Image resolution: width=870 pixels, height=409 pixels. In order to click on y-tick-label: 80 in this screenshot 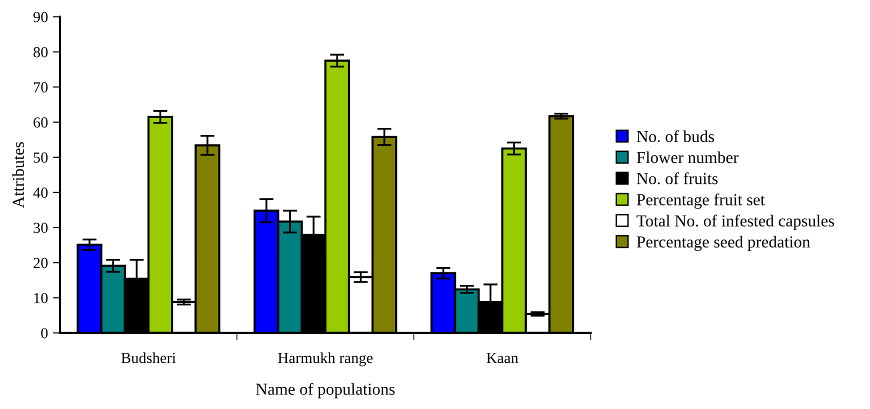, I will do `click(41, 52)`.